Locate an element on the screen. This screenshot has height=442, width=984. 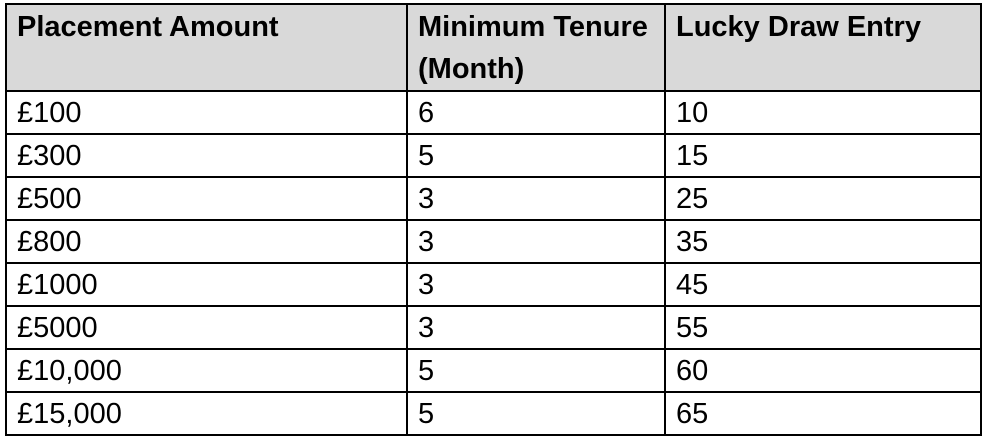
header-placement-amount: Placement Amount is located at coordinates (206, 47).